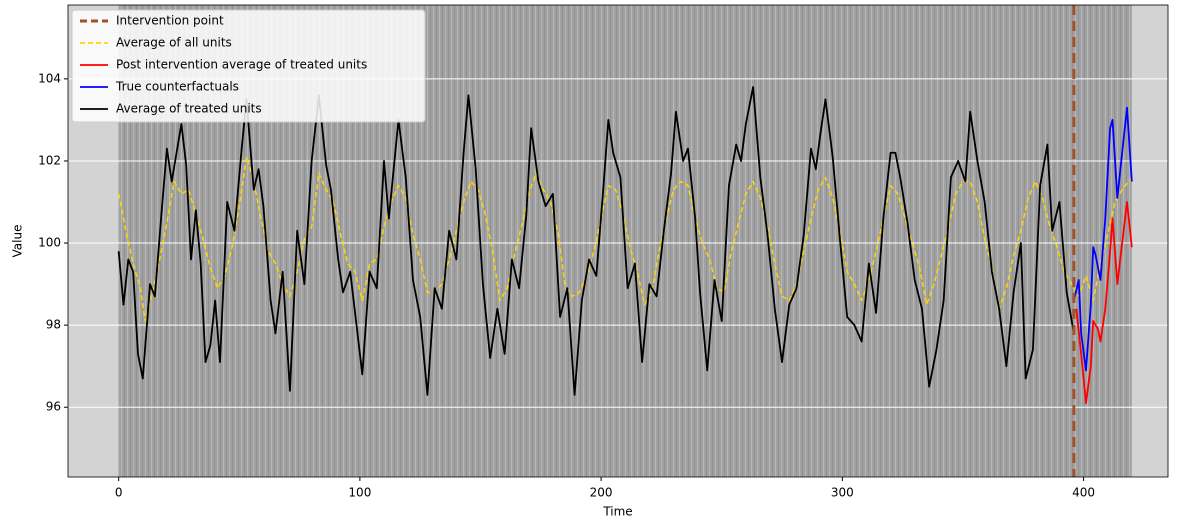  I want to click on y-tick-label: 96, so click(53, 407).